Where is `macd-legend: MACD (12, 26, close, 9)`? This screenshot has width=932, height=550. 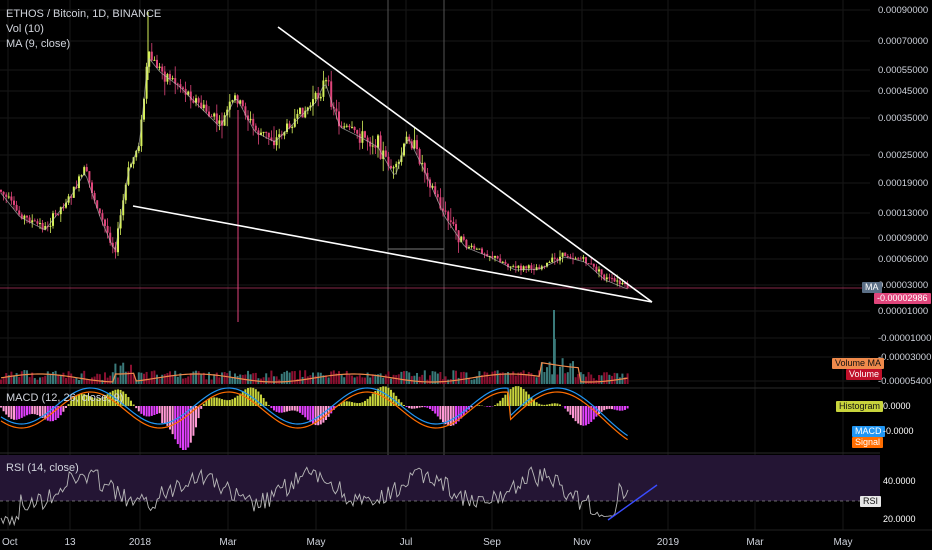 macd-legend: MACD (12, 26, close, 9) is located at coordinates (65, 398).